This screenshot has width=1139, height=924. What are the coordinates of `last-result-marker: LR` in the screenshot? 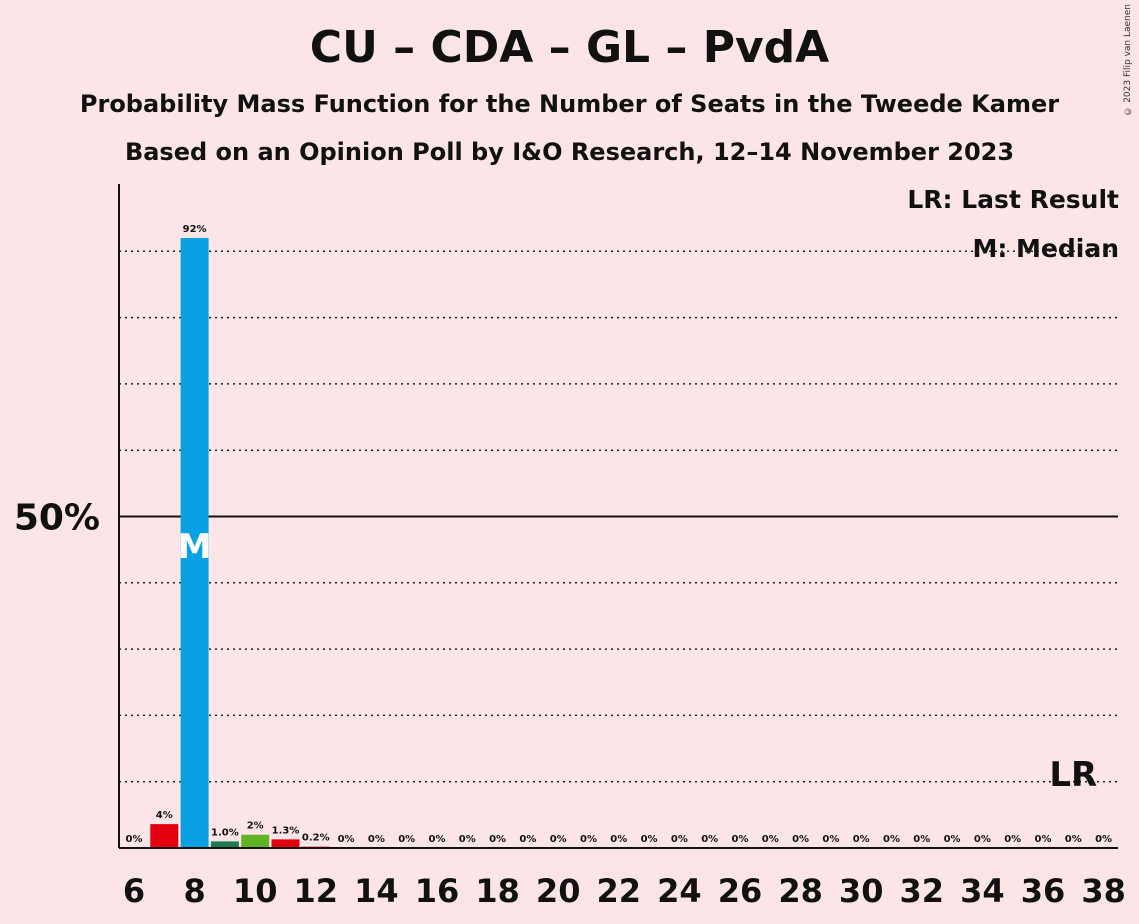 It's located at (1073, 775).